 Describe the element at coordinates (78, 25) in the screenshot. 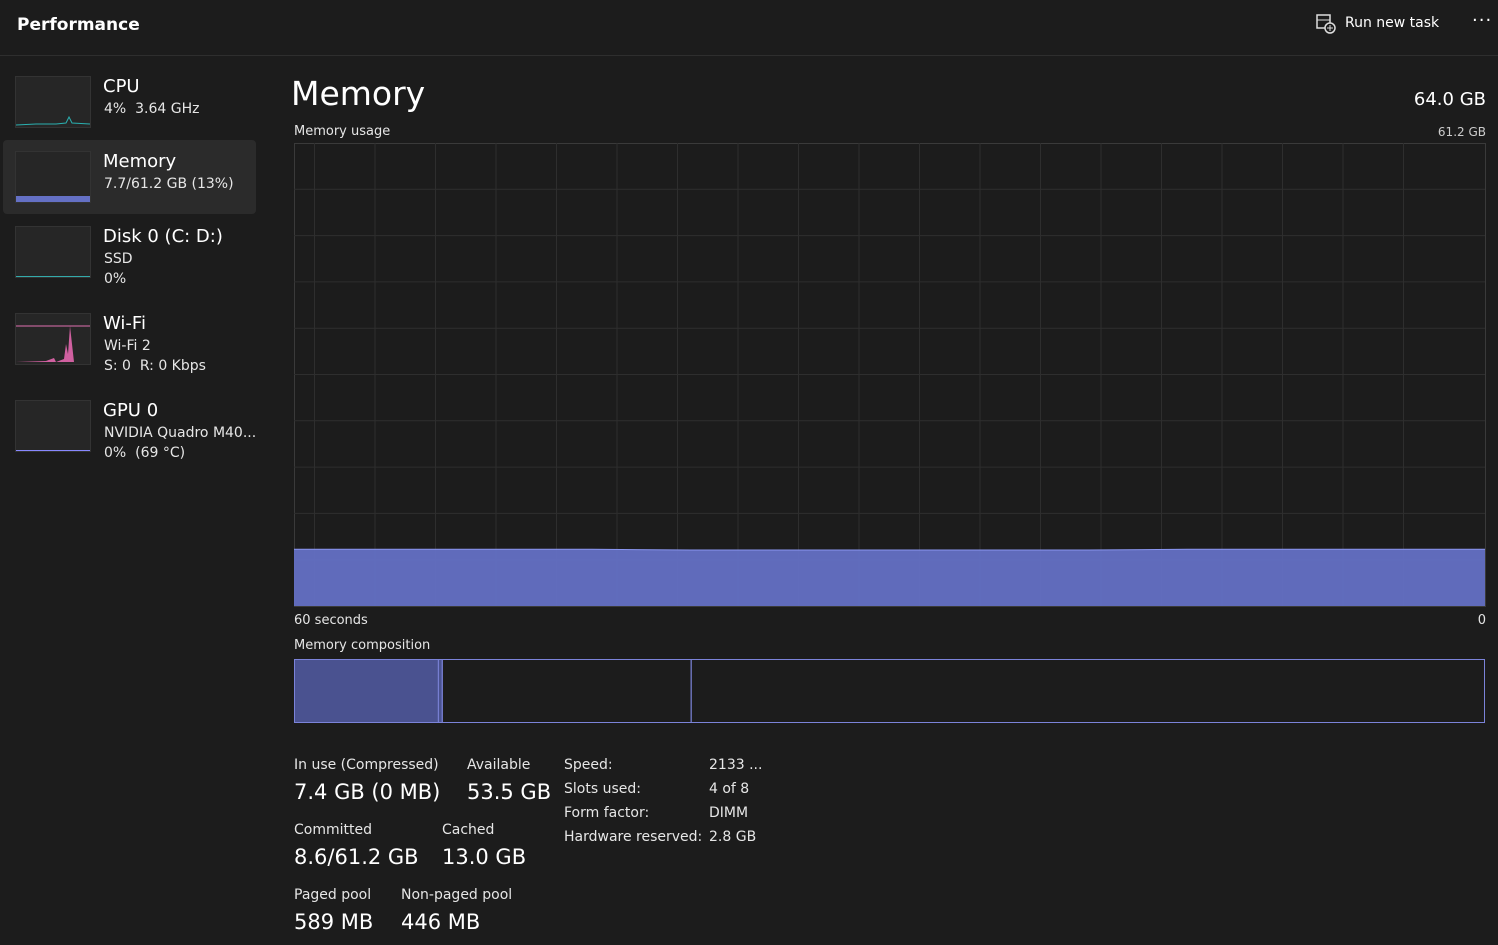

I see `page-title: Performance` at that location.